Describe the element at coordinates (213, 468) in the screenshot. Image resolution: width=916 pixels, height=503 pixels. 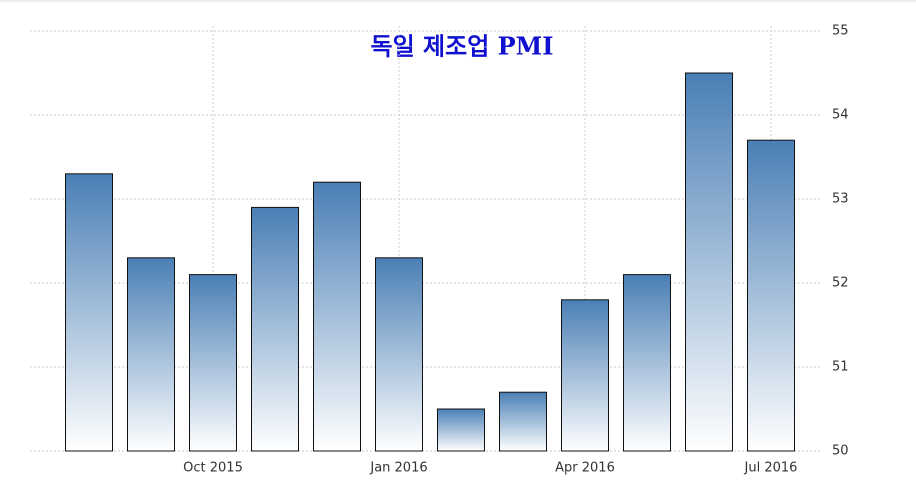
I see `x-tick-label: Oct 2015` at that location.